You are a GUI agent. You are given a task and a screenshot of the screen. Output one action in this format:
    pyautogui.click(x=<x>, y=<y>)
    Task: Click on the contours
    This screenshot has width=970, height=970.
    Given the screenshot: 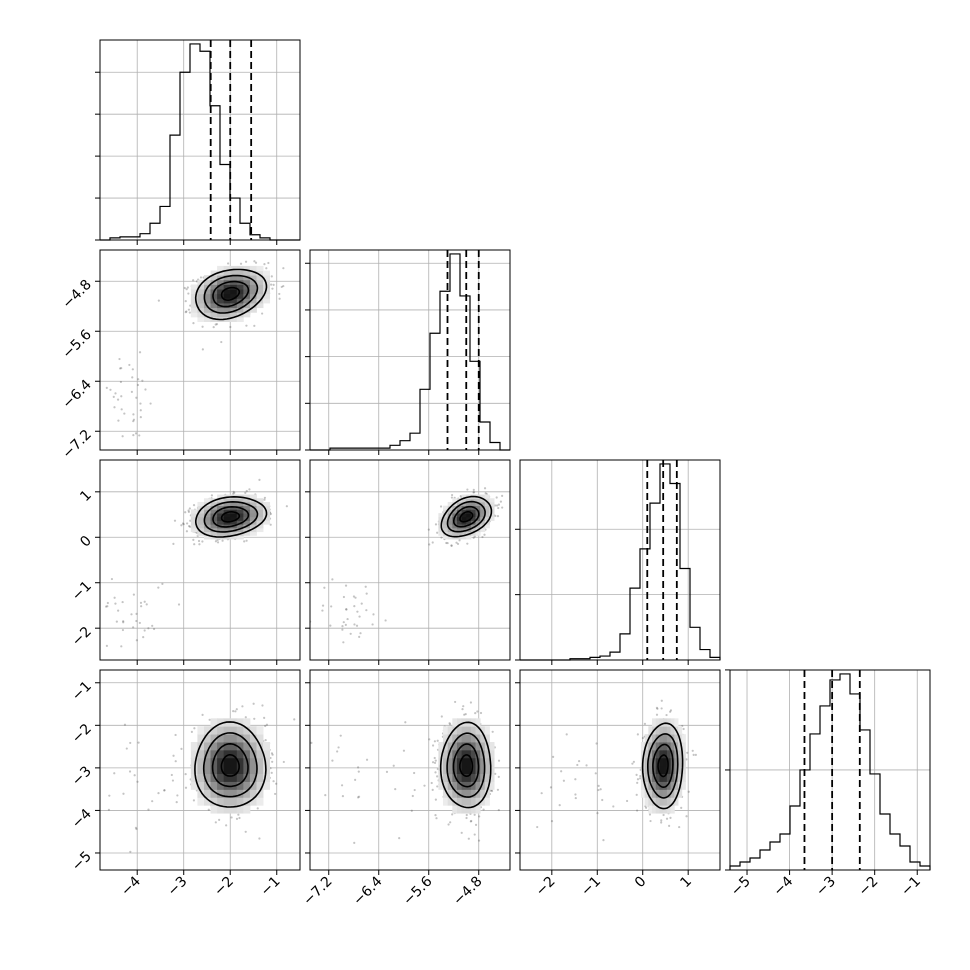 What is the action you would take?
    pyautogui.click(x=465, y=765)
    